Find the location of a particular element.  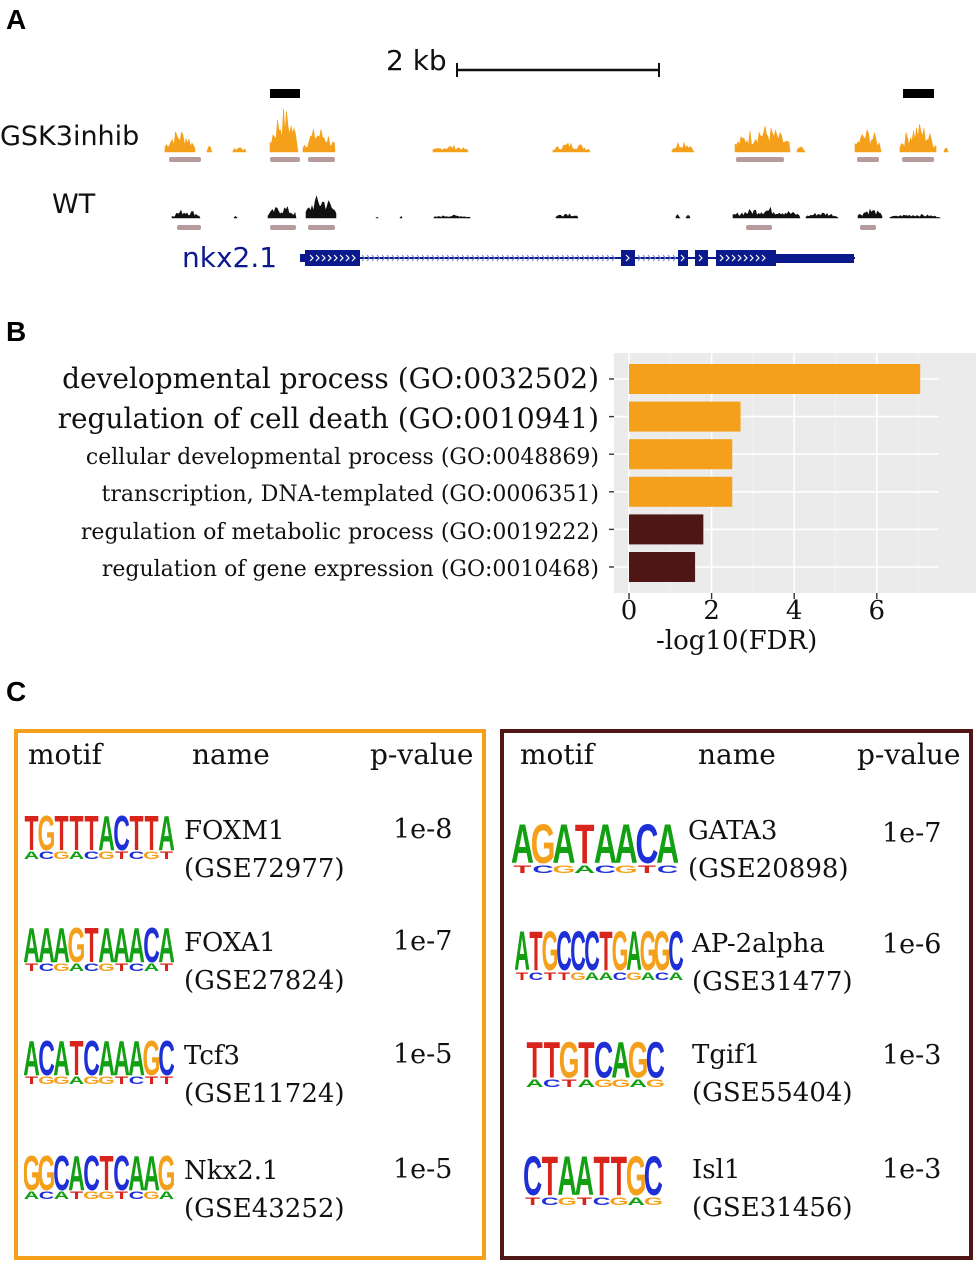

header-name: name is located at coordinates (231, 754).